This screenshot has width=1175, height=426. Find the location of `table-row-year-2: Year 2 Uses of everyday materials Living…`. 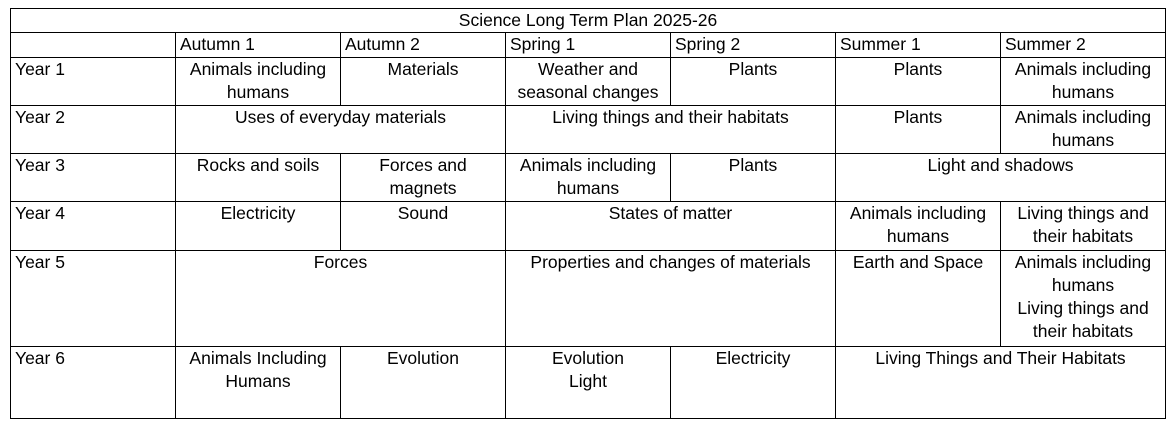

table-row-year-2: Year 2 Uses of everyday materials Living… is located at coordinates (588, 129).